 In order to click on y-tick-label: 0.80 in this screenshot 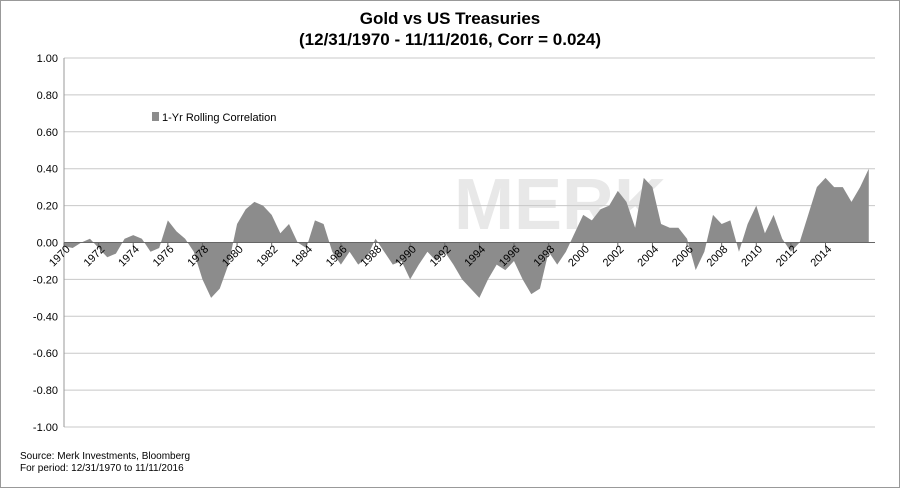, I will do `click(47, 96)`.